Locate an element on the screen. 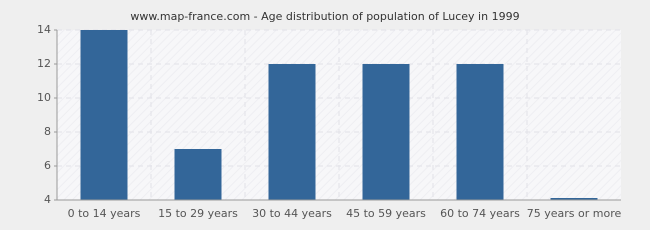 This screenshot has height=240, width=650. y-tick-label: 12 is located at coordinates (44, 63).